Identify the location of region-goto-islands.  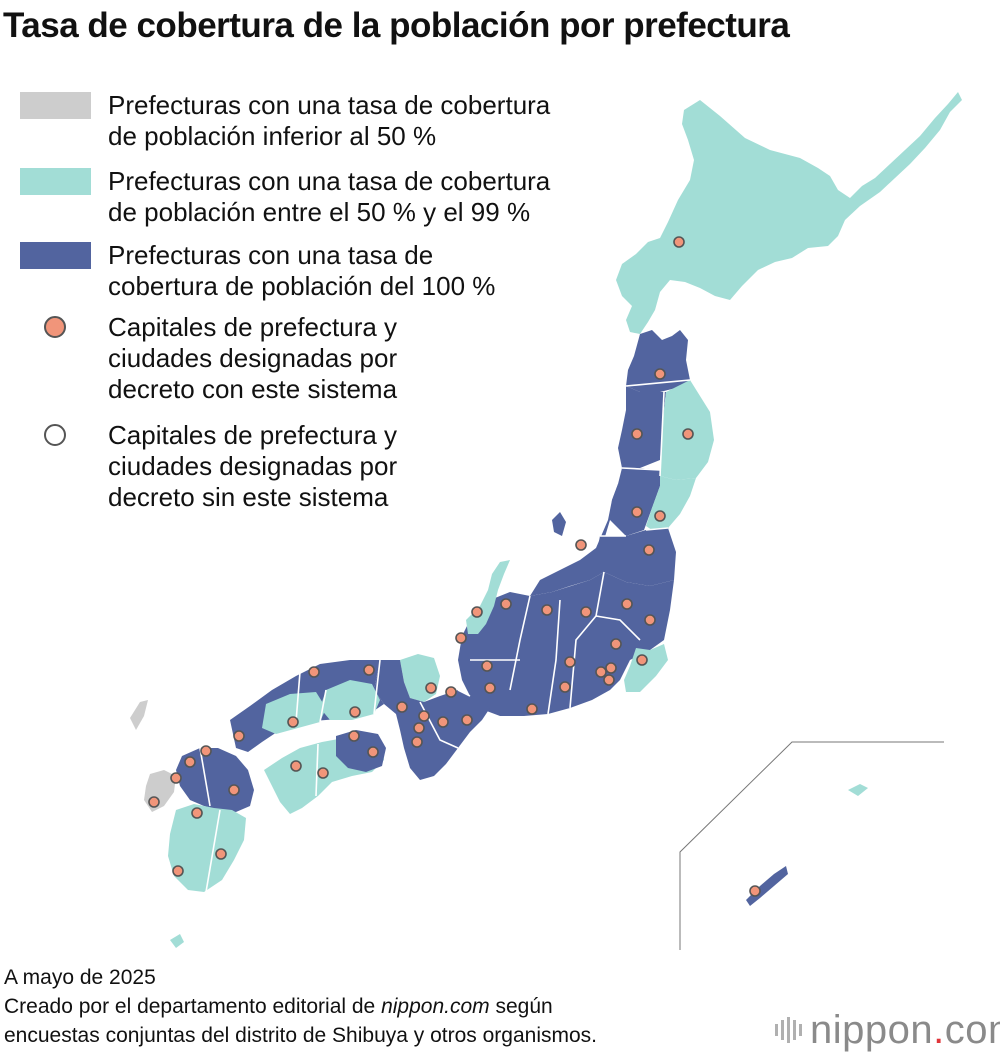
(139, 715).